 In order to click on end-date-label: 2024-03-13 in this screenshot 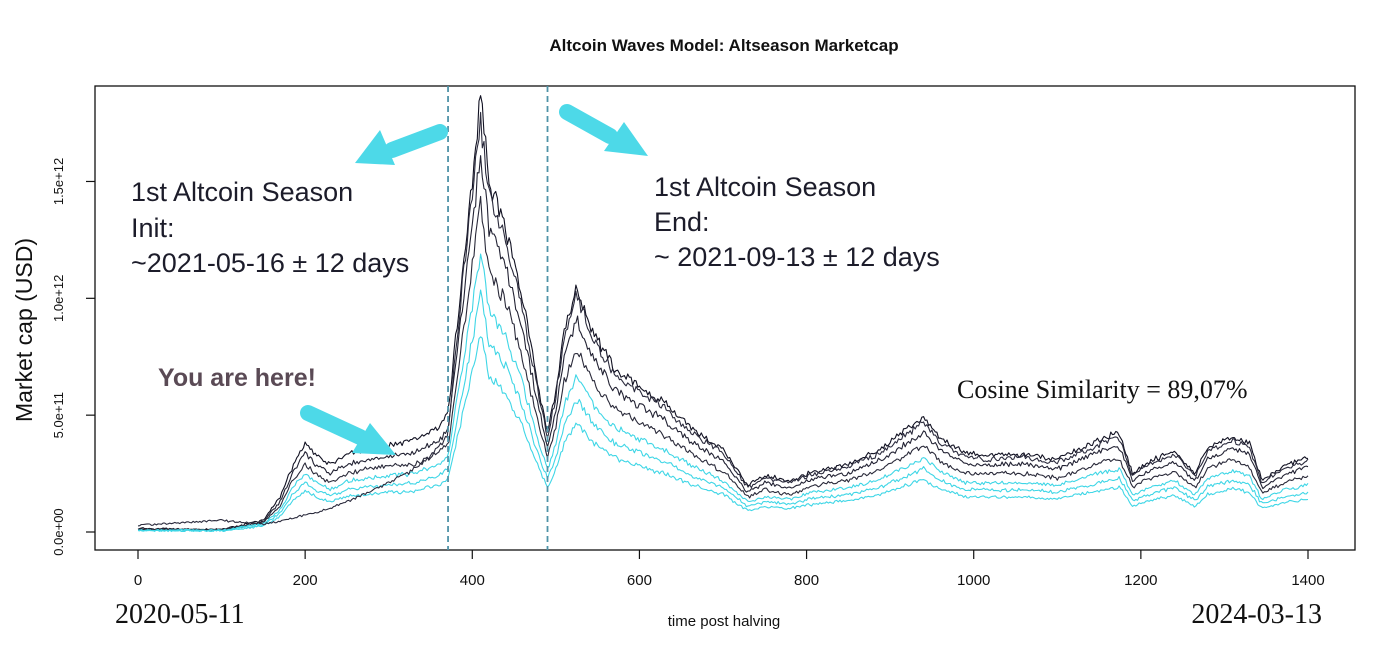, I will do `click(1256, 614)`.